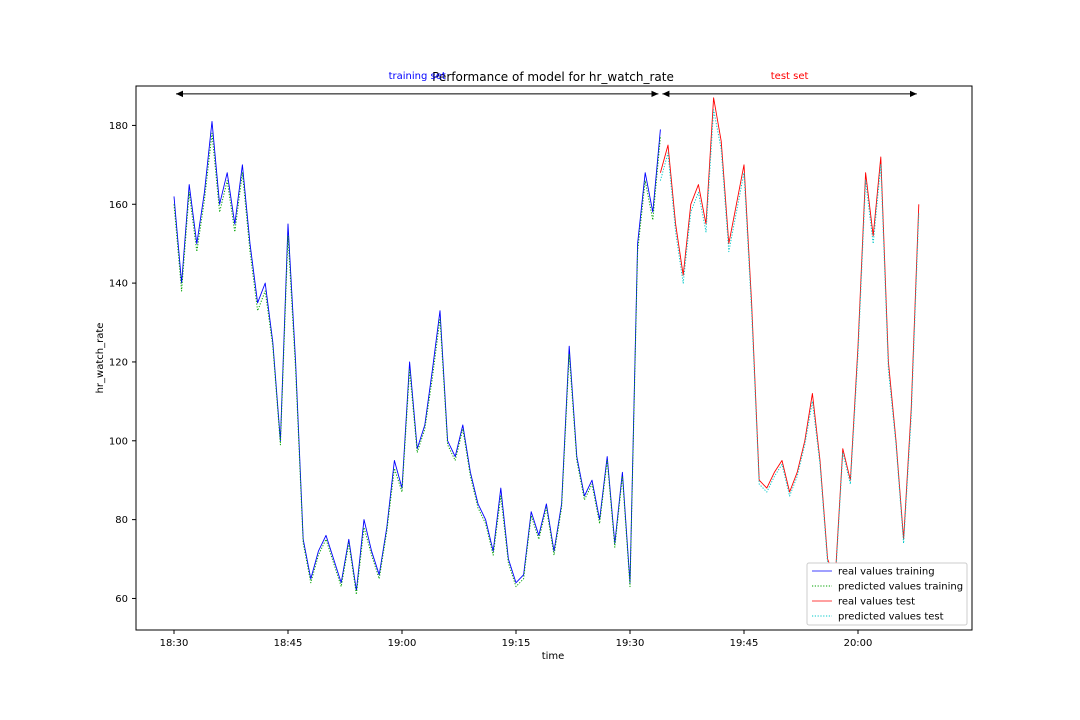  Describe the element at coordinates (891, 617) in the screenshot. I see `legend-label-predicted-test: predicted values test` at that location.